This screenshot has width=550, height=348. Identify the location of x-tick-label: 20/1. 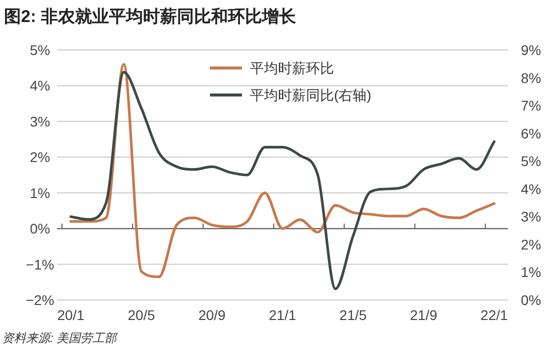
(71, 315).